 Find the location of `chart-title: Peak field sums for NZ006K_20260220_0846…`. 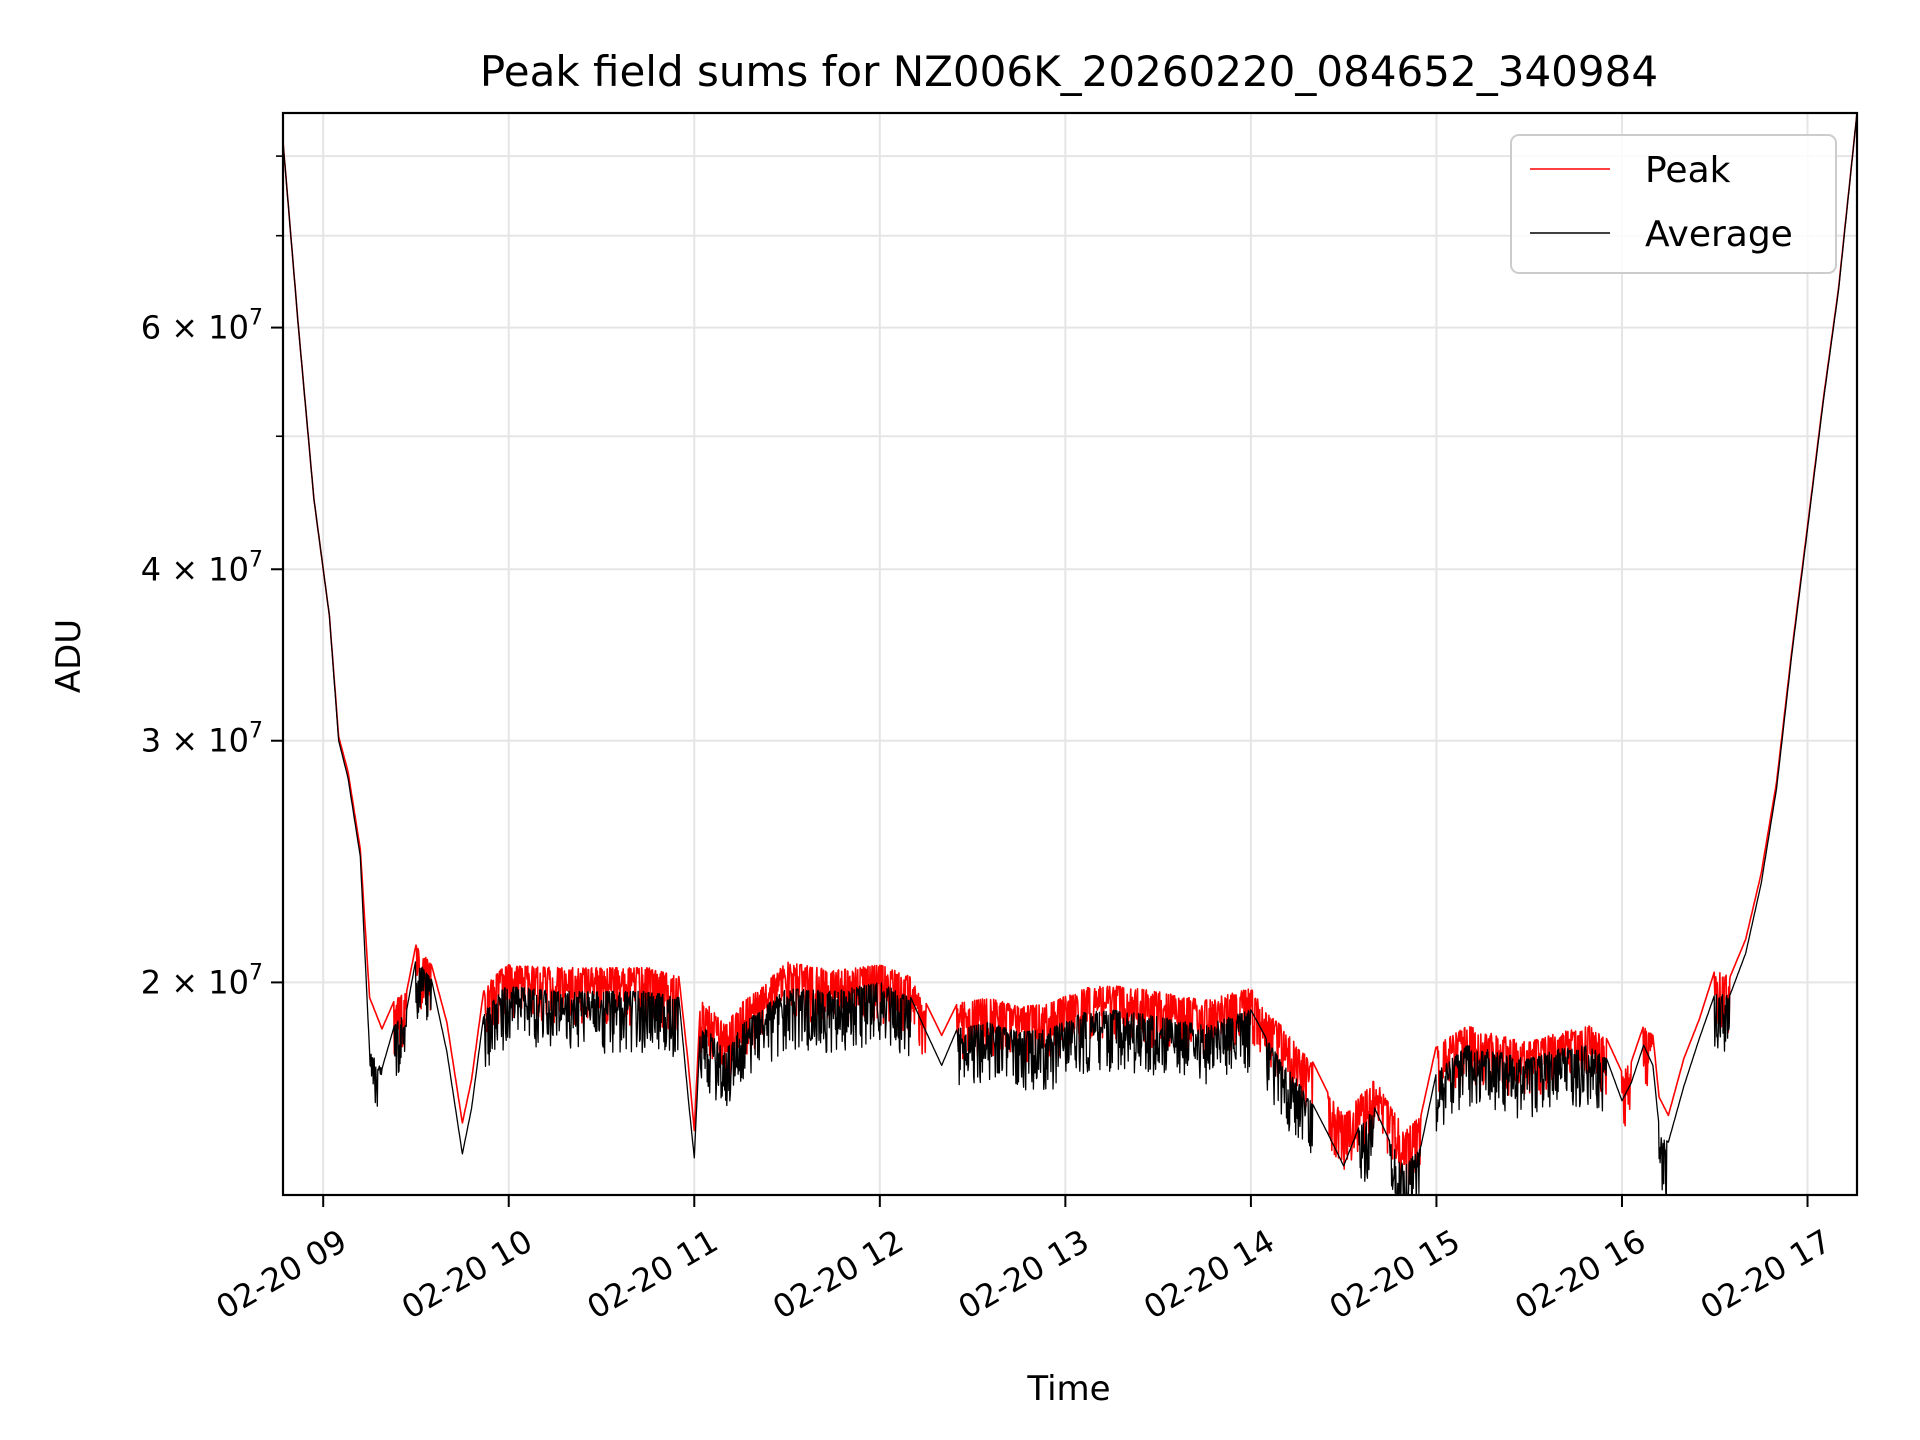

chart-title: Peak field sums for NZ006K_20260220_0846… is located at coordinates (1069, 71).